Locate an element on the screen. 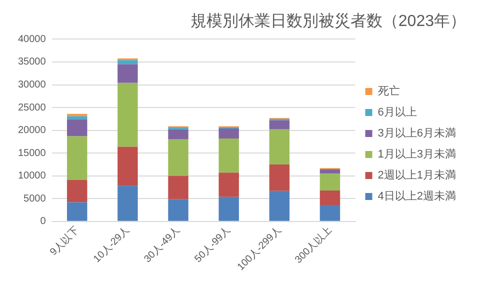 The image size is (480, 288). x-tick-label: 300人以上 is located at coordinates (313, 245).